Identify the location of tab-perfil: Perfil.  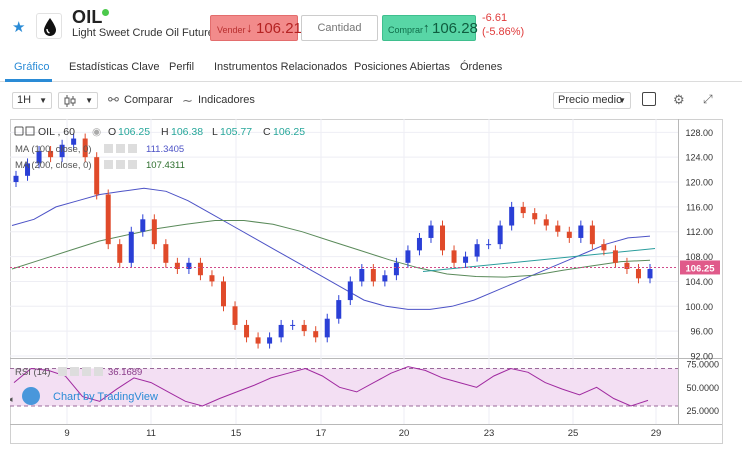
(182, 67).